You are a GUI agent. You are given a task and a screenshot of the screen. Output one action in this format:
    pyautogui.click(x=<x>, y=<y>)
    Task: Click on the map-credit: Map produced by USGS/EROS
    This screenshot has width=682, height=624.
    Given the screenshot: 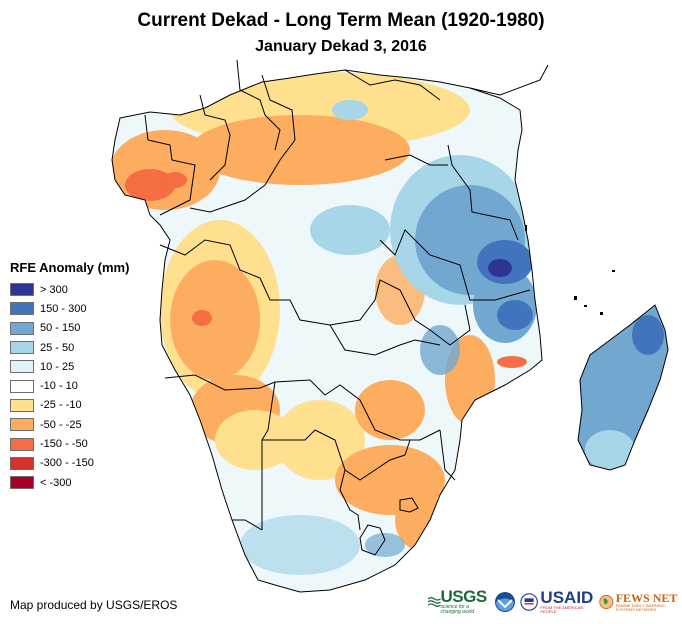 What is the action you would take?
    pyautogui.click(x=94, y=605)
    